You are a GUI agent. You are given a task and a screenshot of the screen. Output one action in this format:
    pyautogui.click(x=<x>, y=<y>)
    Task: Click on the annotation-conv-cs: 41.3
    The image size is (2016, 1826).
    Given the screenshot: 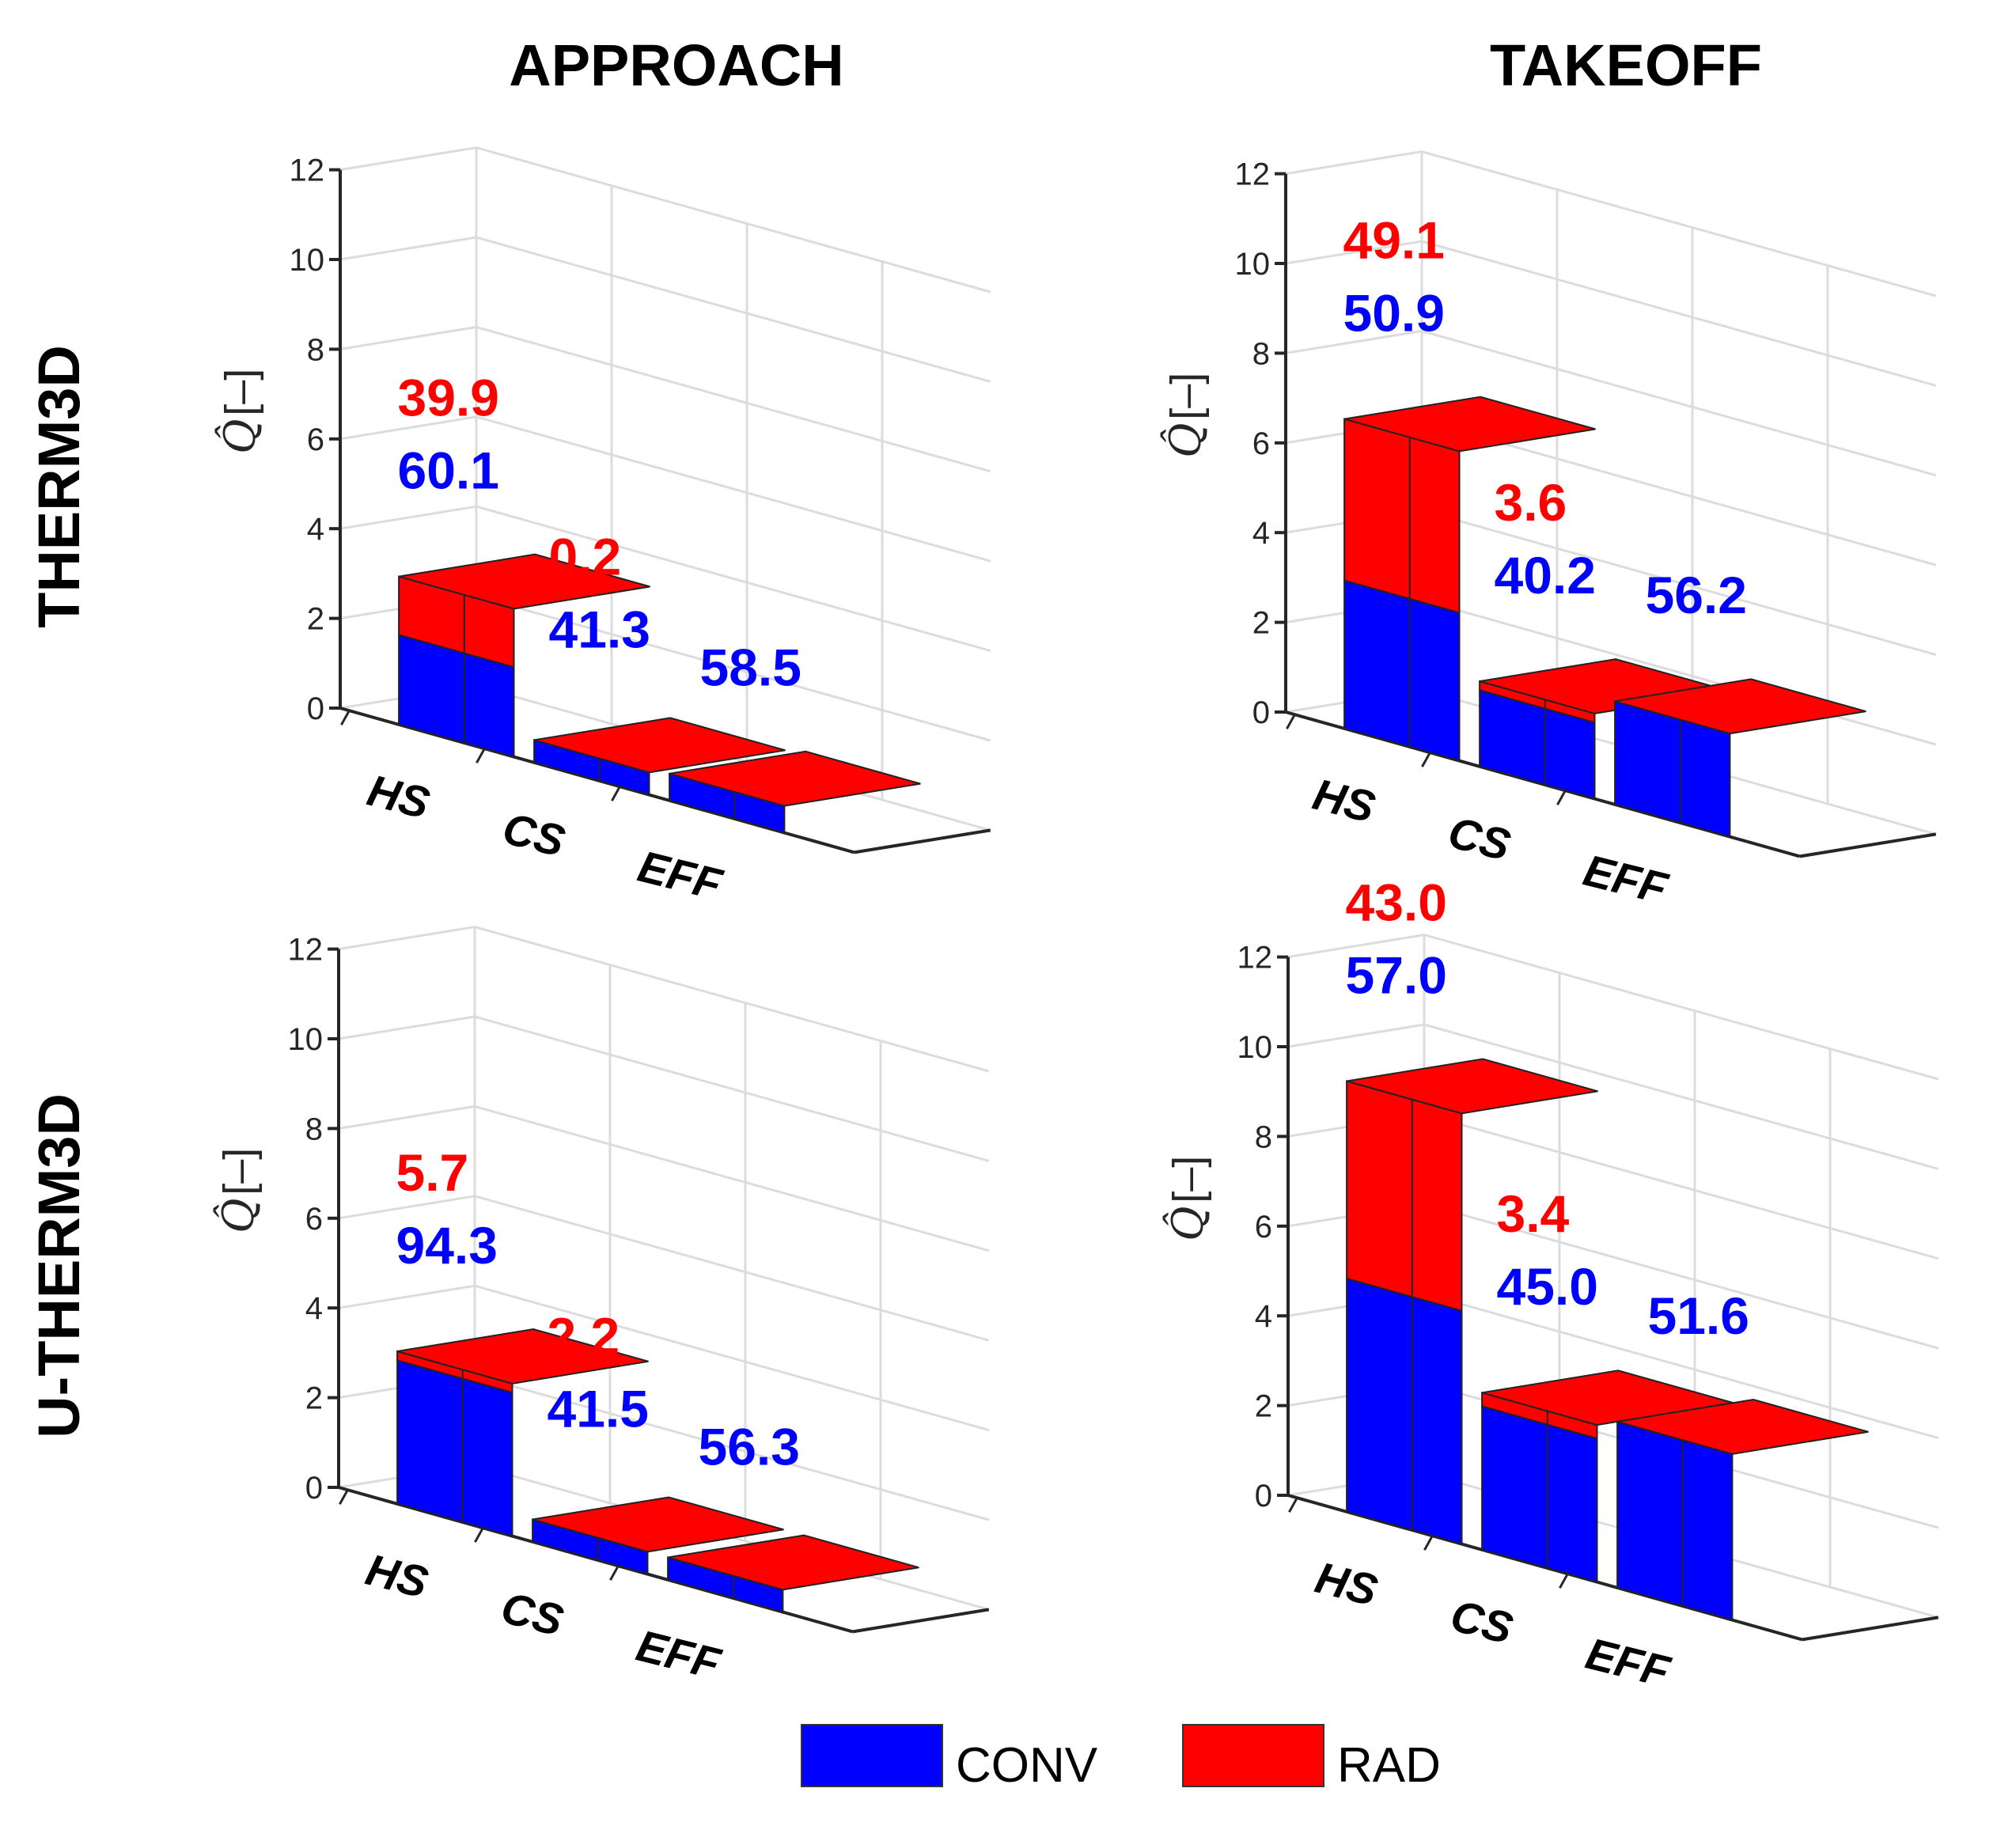 What is the action you would take?
    pyautogui.click(x=599, y=629)
    